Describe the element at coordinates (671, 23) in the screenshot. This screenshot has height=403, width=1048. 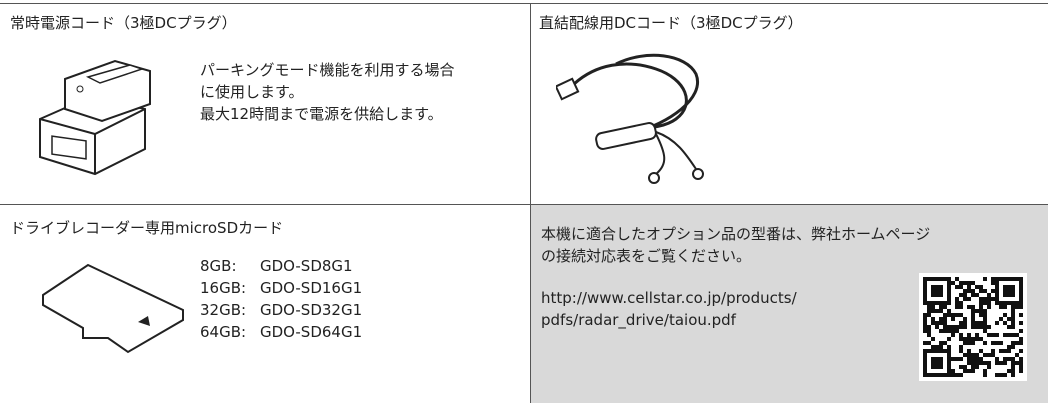
I see `cell-title: 直結配線用DCコード（3極DCプラグ）` at that location.